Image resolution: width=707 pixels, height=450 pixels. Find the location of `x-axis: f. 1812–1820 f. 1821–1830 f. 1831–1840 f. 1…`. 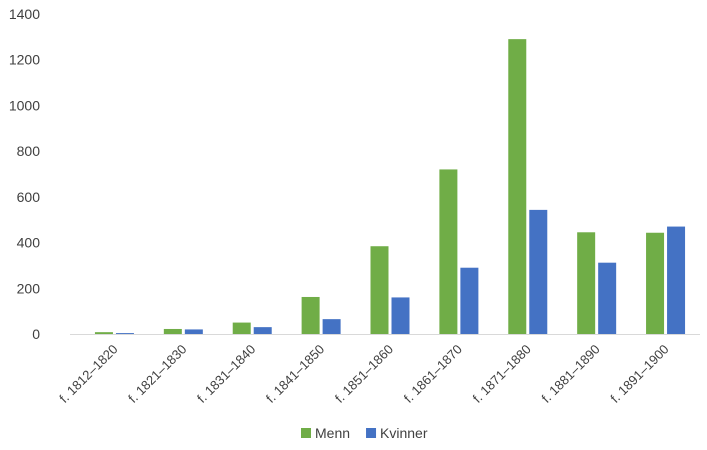

x-axis: f. 1812–1820 f. 1821–1830 f. 1831–1840 f. 1… is located at coordinates (363, 374).